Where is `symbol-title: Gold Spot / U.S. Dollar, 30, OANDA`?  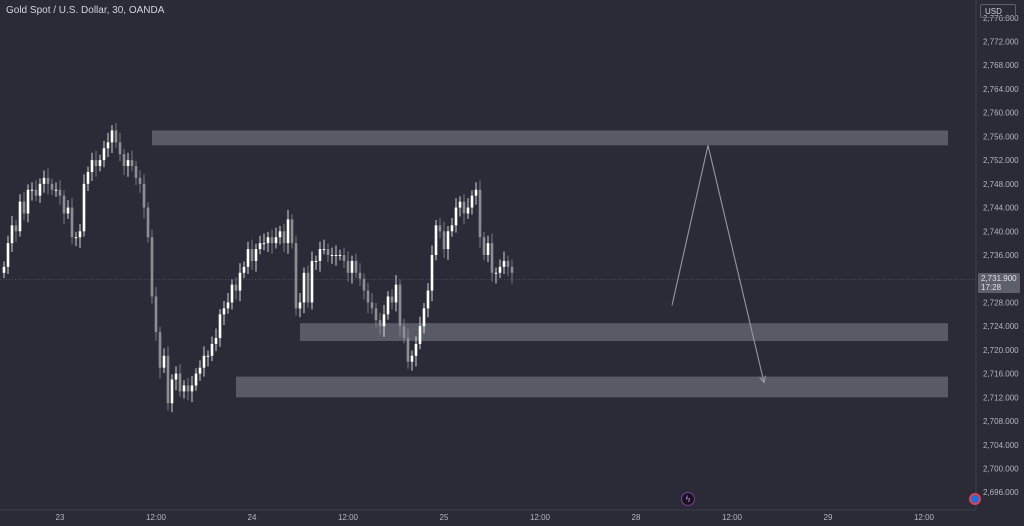 symbol-title: Gold Spot / U.S. Dollar, 30, OANDA is located at coordinates (85, 10).